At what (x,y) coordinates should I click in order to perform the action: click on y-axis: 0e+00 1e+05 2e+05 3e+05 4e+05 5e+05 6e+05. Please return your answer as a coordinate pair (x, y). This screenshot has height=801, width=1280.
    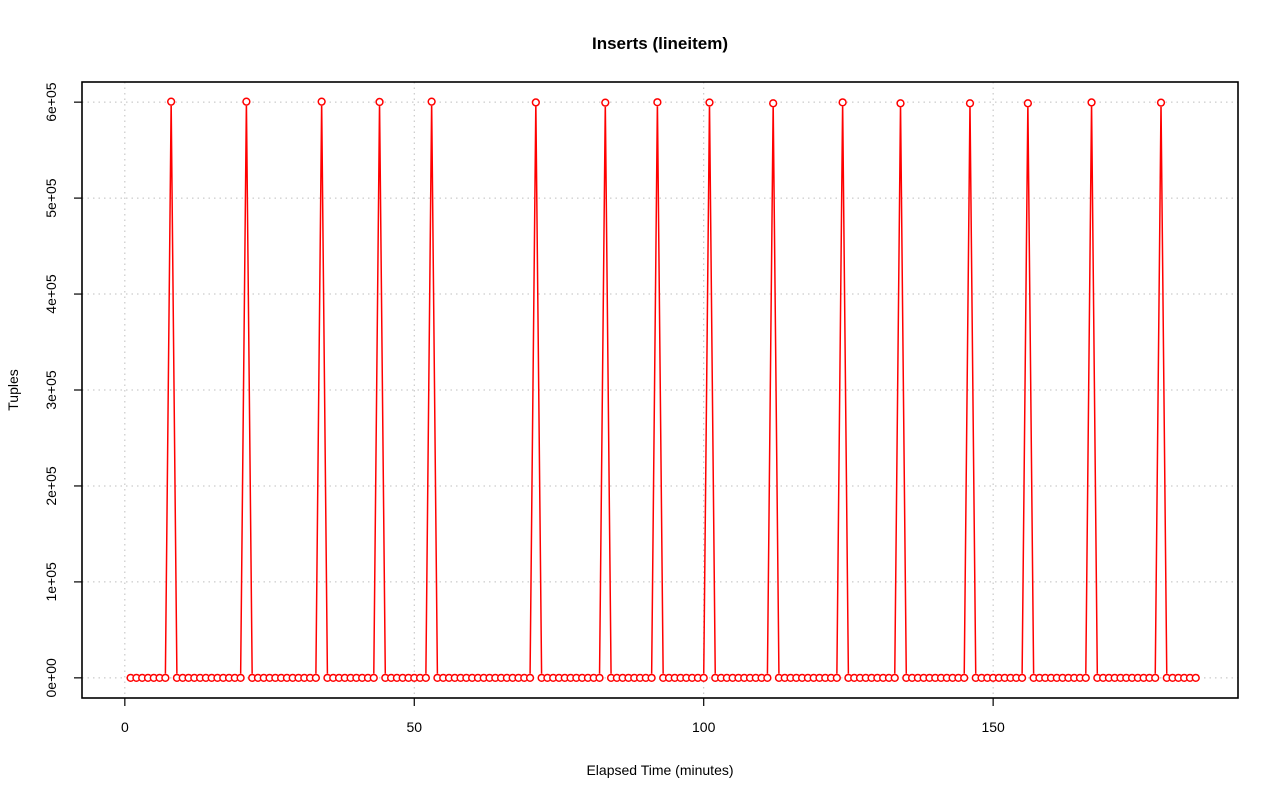
    Looking at the image, I should click on (62, 390).